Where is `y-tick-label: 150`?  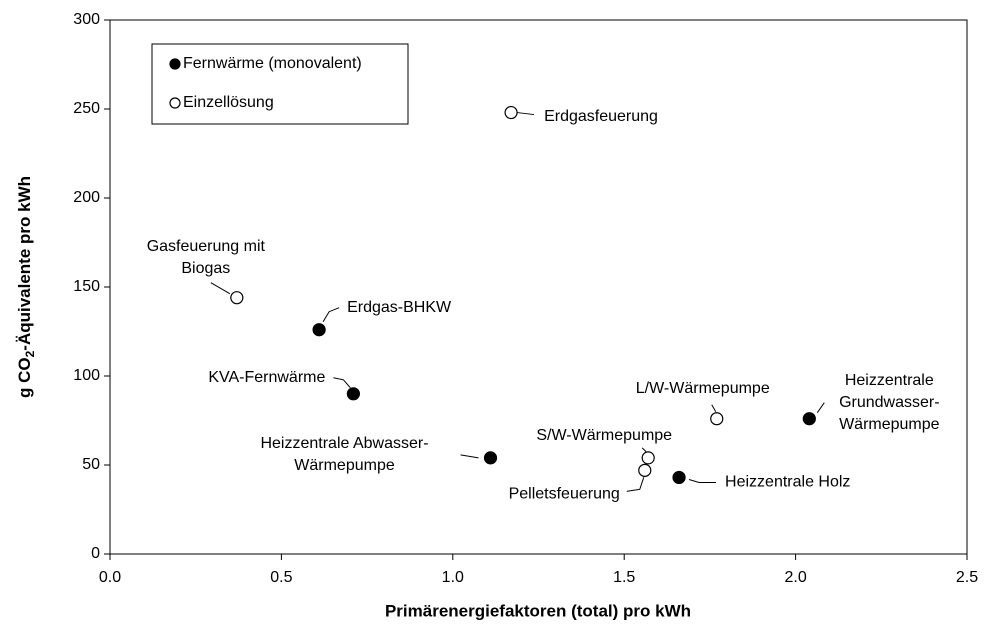
y-tick-label: 150 is located at coordinates (86, 286).